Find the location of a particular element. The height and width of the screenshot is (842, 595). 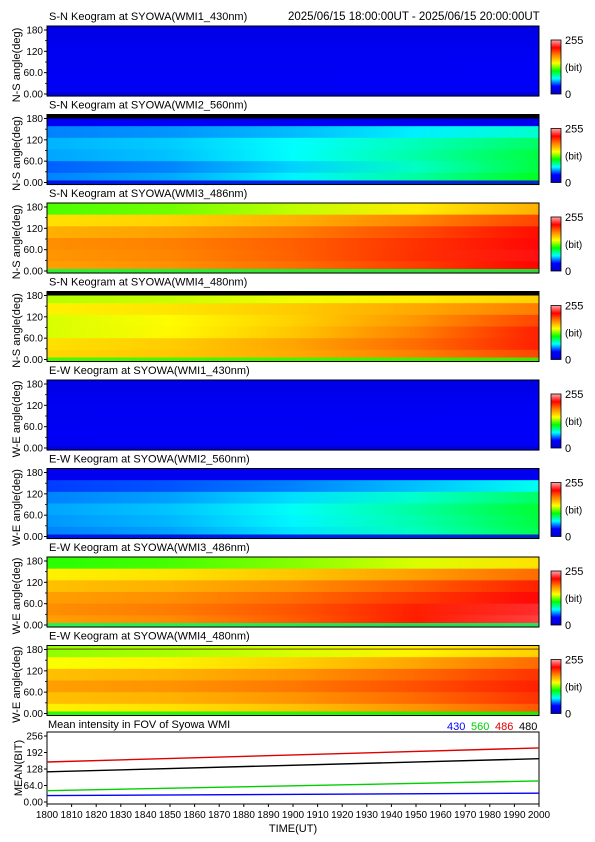

panel-title: S-N Keogram at SYOWA(WMI3_486nm) is located at coordinates (148, 194).